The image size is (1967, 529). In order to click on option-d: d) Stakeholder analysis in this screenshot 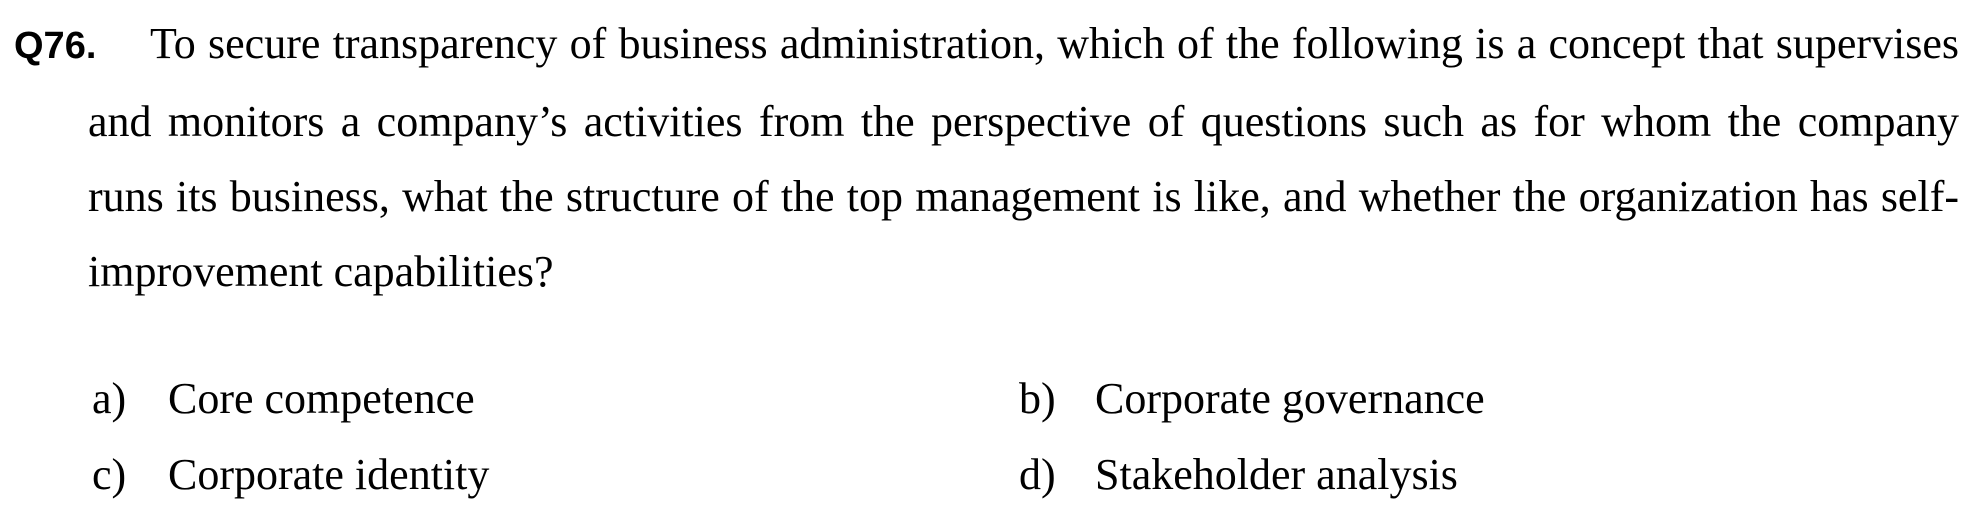, I will do `click(1238, 474)`.